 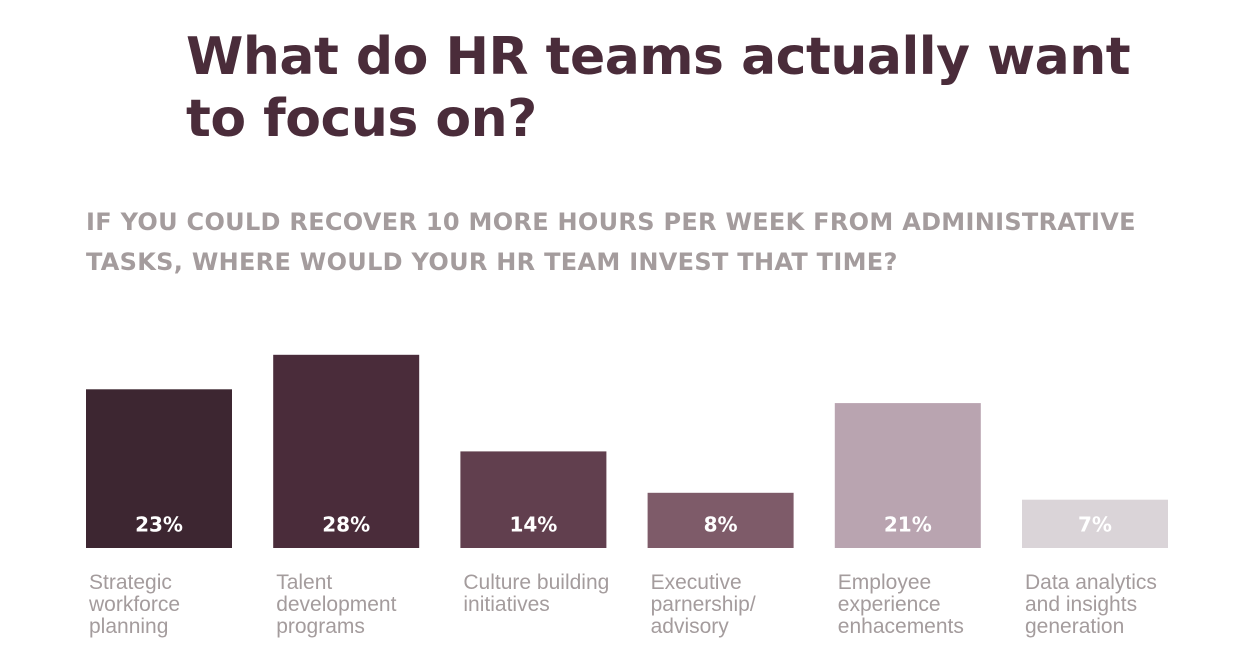 What do you see at coordinates (908, 525) in the screenshot?
I see `bar-value-label-5: 21%` at bounding box center [908, 525].